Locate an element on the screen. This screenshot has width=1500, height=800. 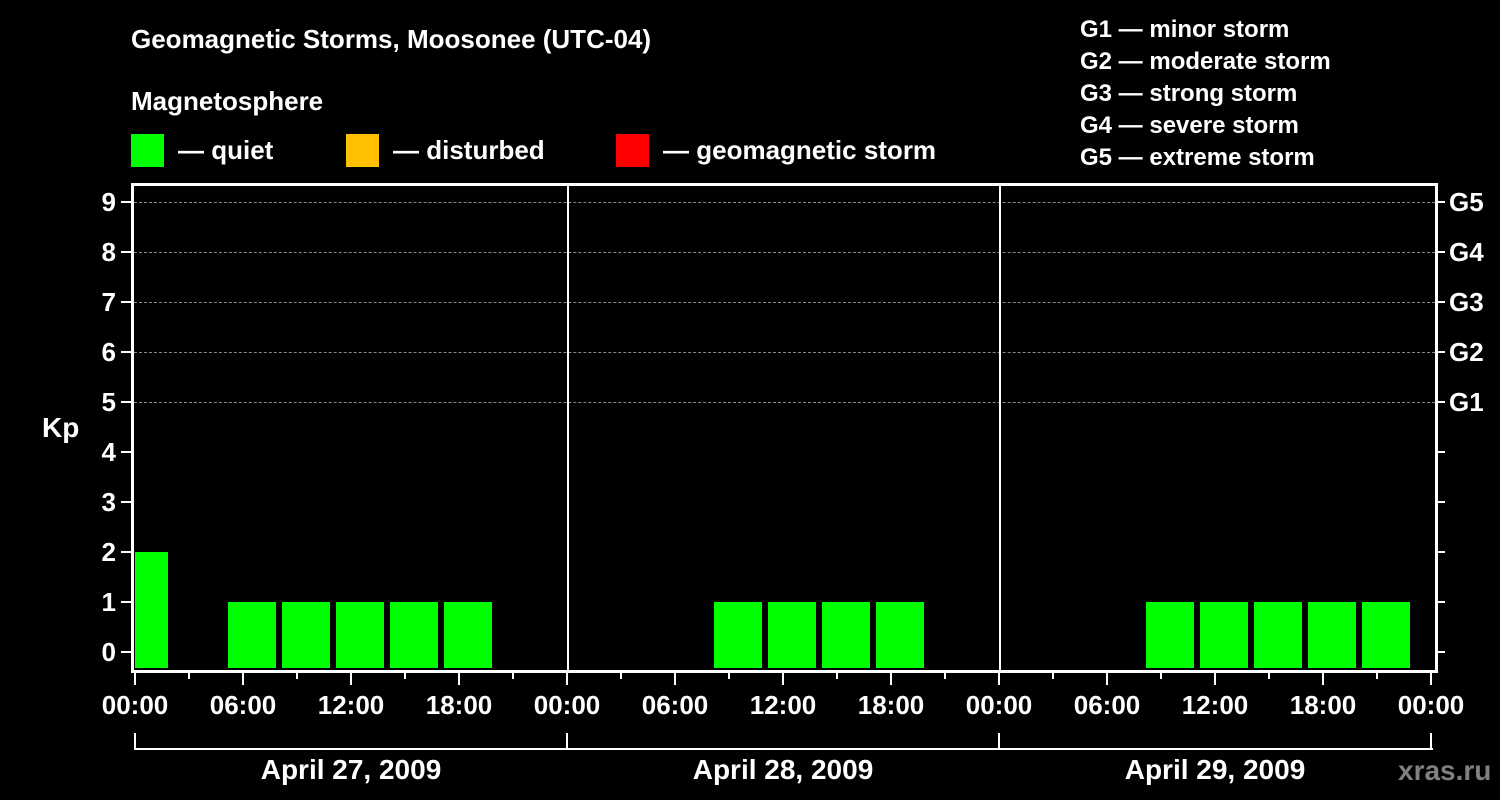
watermark: xras.ru is located at coordinates (1445, 770).